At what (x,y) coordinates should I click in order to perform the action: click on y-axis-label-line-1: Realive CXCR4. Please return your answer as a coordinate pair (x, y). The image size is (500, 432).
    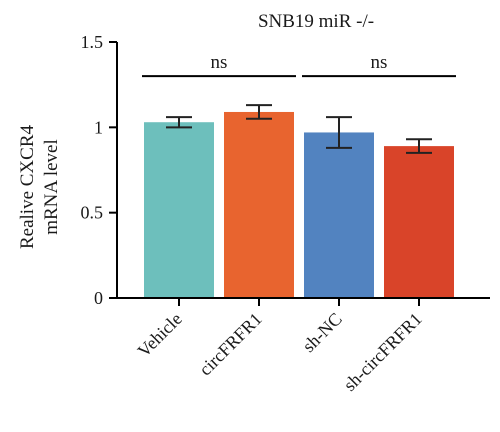
    Looking at the image, I should click on (27, 186).